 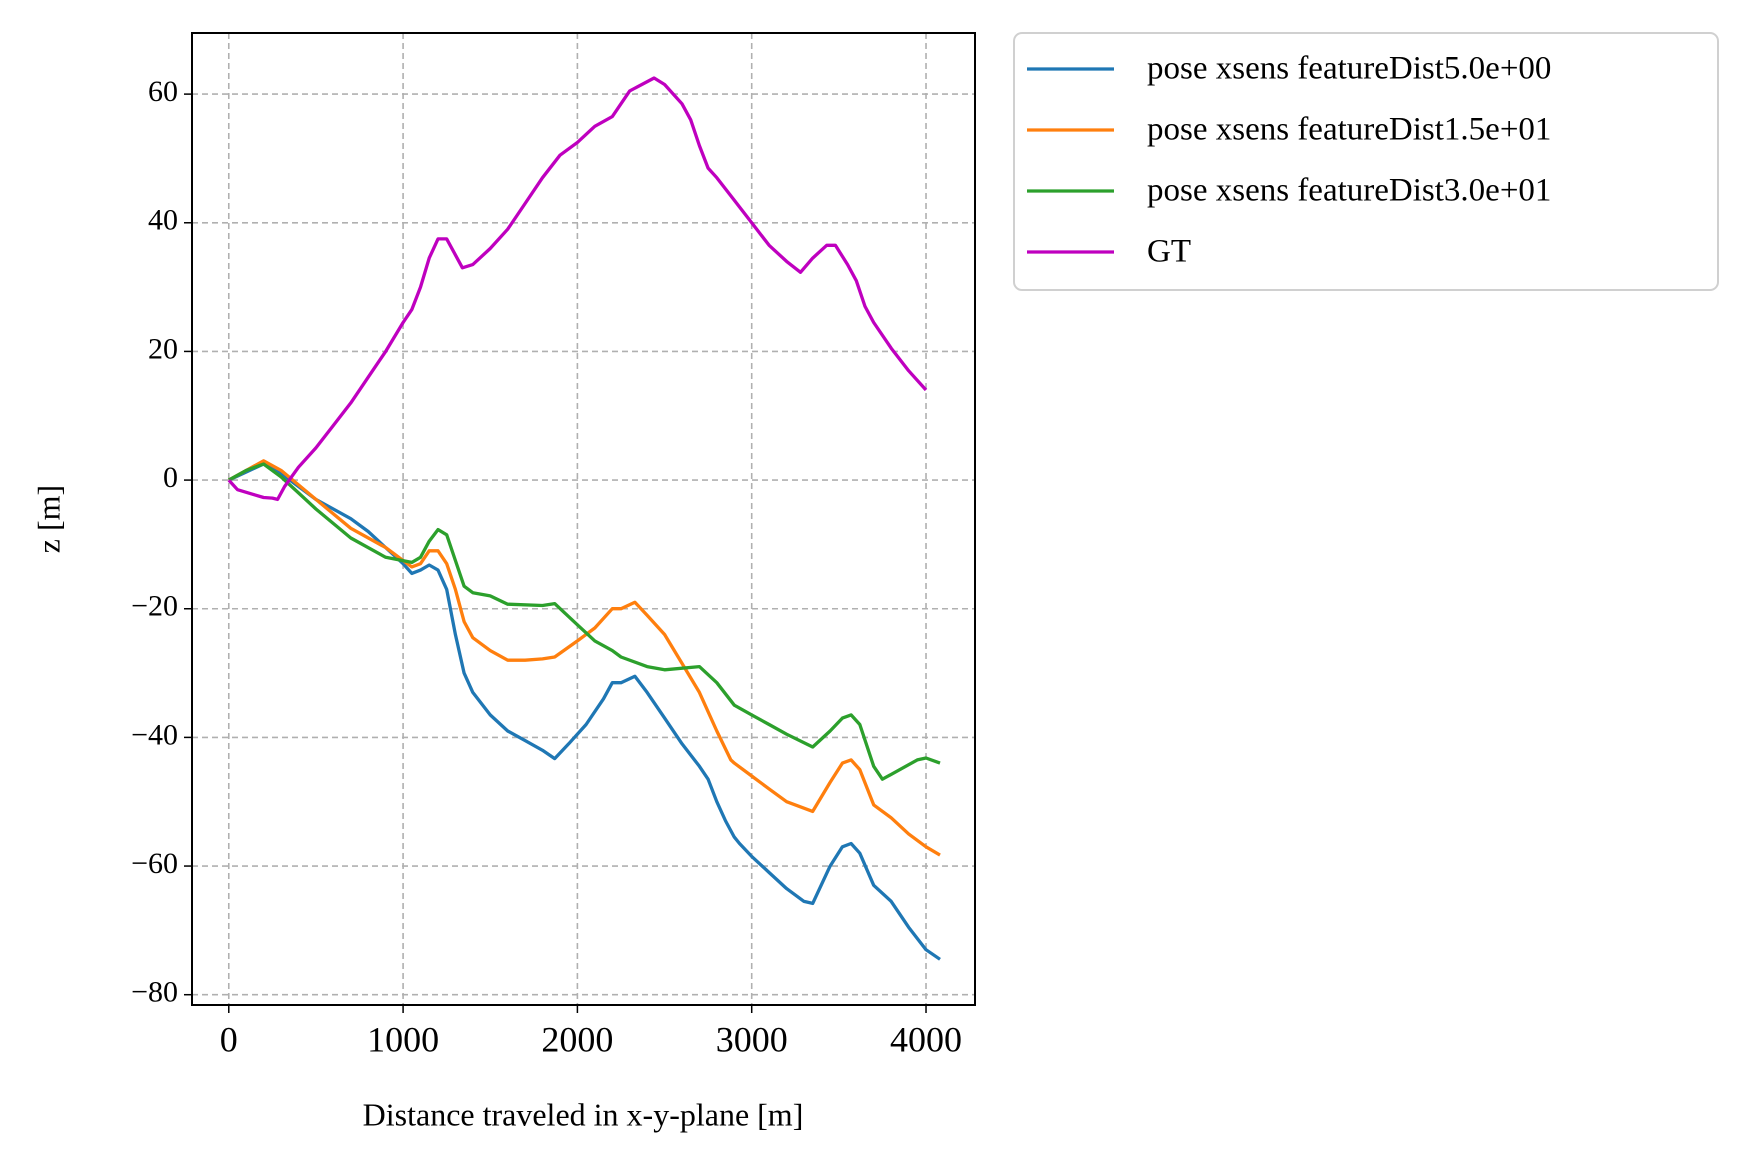 I want to click on x-tick-label: 4000, so click(x=926, y=1039).